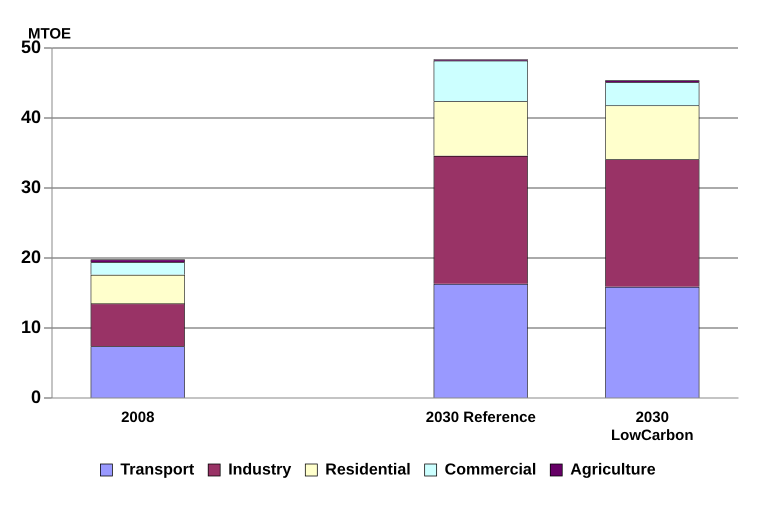 The width and height of the screenshot is (774, 516). Describe the element at coordinates (31, 186) in the screenshot. I see `y-tick-label: 30` at that location.